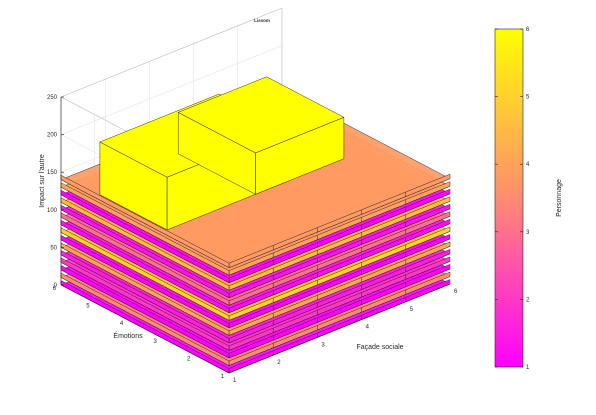  What do you see at coordinates (528, 98) in the screenshot?
I see `colorbar-tick-label: 5` at bounding box center [528, 98].